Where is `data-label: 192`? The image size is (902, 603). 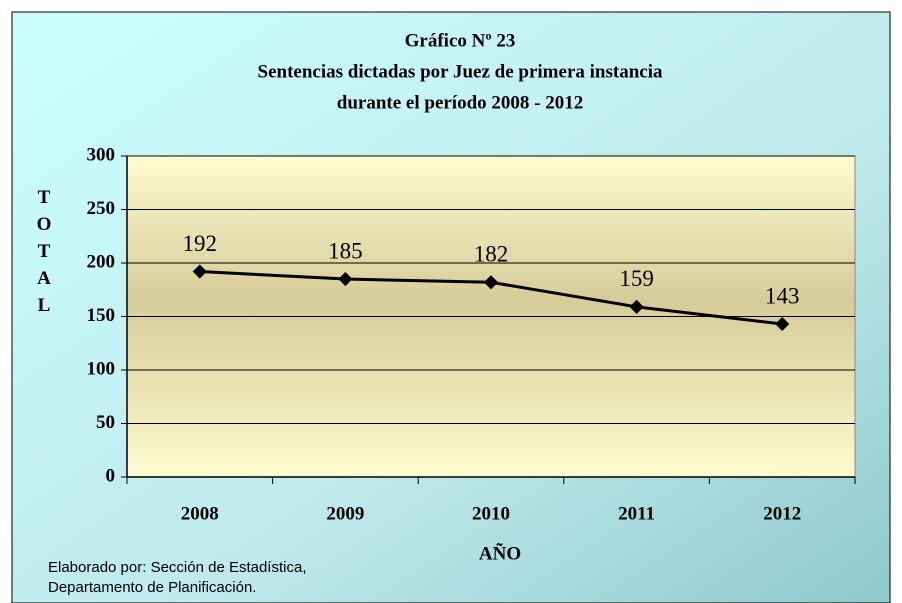
data-label: 192 is located at coordinates (200, 243).